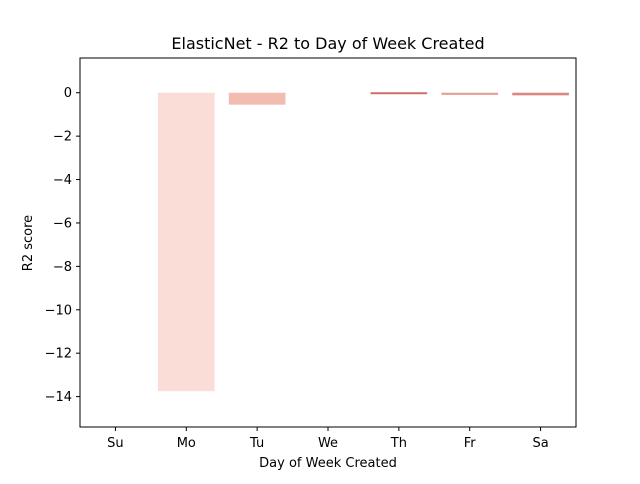 This screenshot has width=640, height=484. I want to click on x-tick-label-th: Th, so click(398, 443).